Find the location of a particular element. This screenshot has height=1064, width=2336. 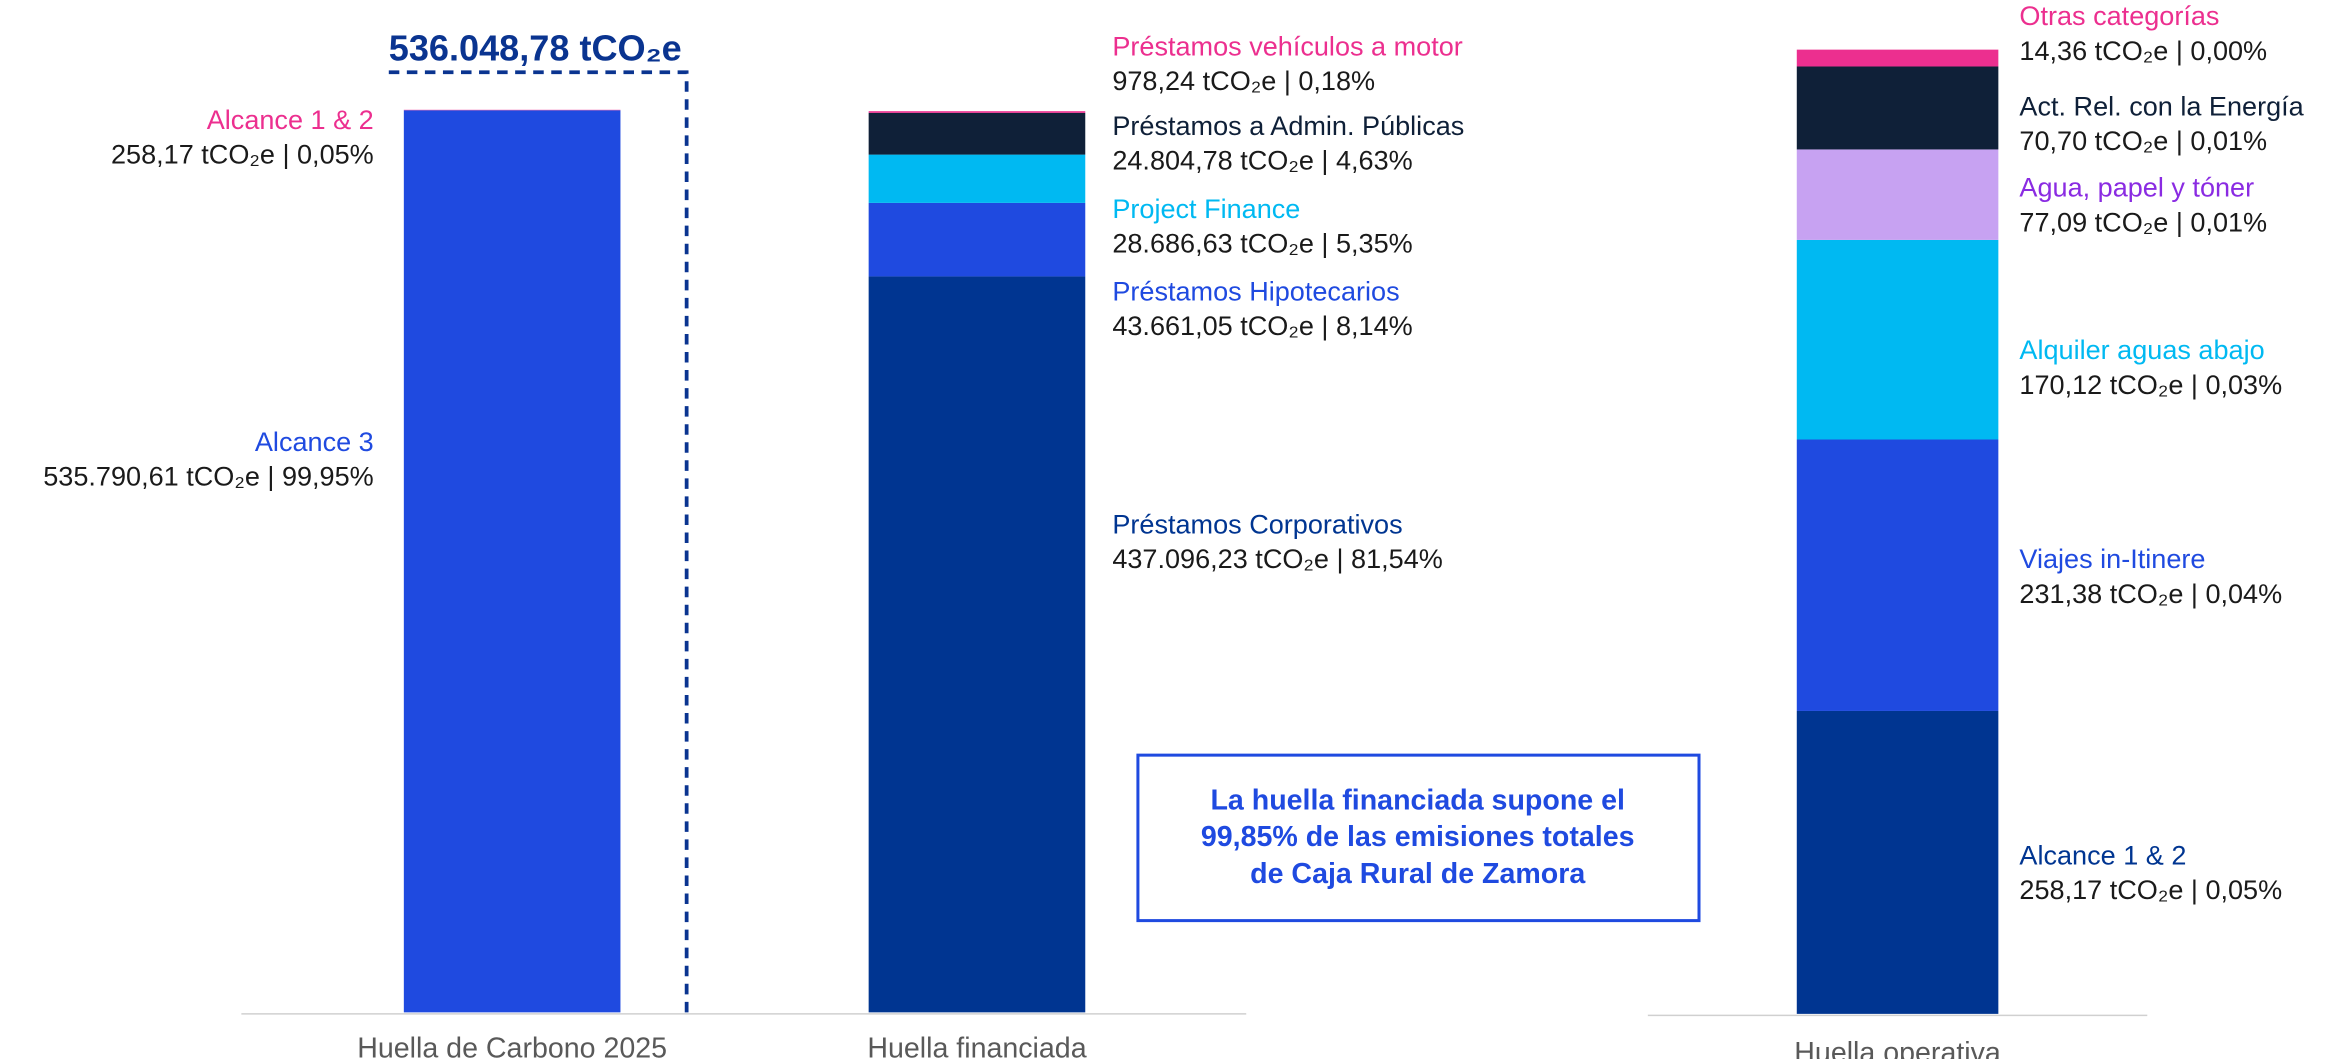

segment-value: 70,70 tCO₂e | 0,01% is located at coordinates (2143, 140).